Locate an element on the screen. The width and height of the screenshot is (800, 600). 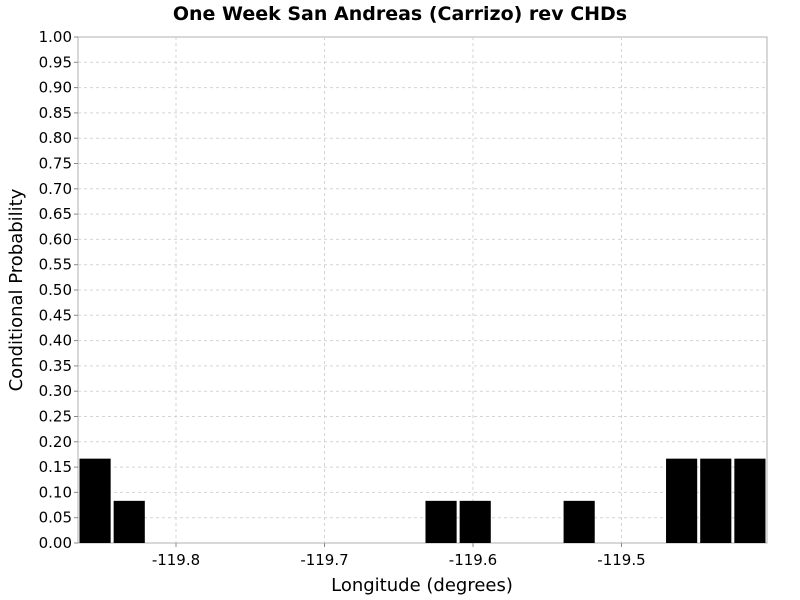
y-tick-label: 0.25 is located at coordinates (55, 417).